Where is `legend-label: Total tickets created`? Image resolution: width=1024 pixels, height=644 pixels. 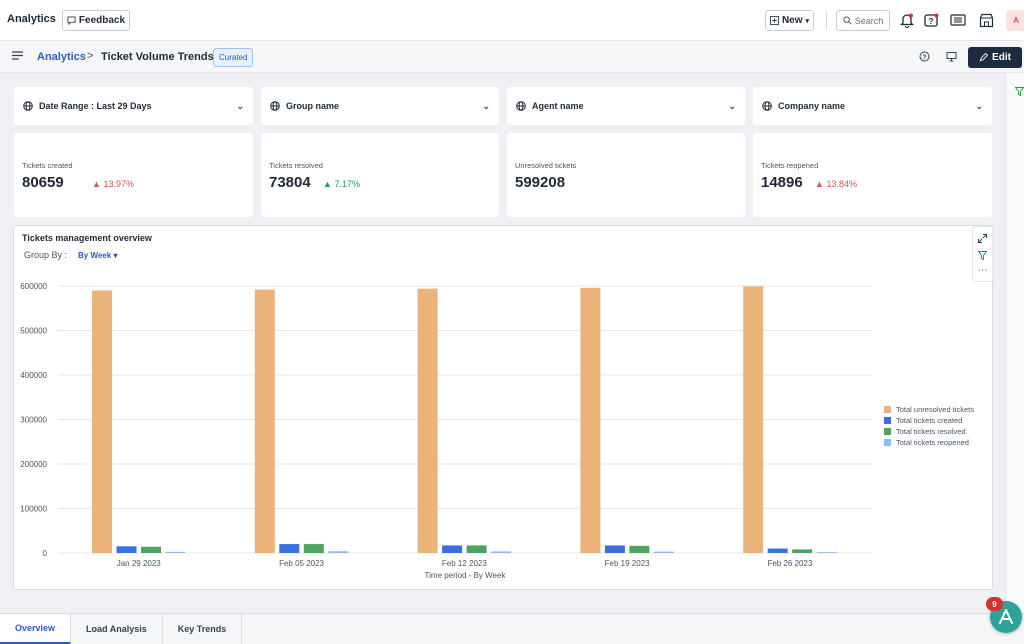
legend-label: Total tickets created is located at coordinates (929, 420).